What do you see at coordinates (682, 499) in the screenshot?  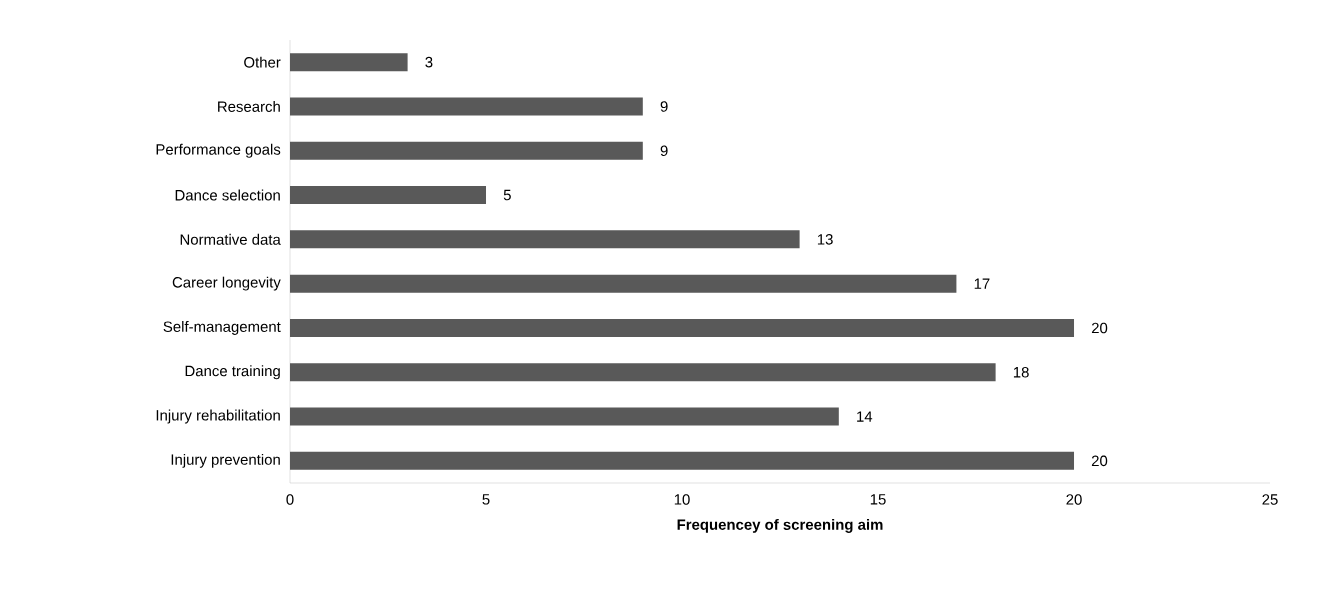 I see `x-tick-label: 10` at bounding box center [682, 499].